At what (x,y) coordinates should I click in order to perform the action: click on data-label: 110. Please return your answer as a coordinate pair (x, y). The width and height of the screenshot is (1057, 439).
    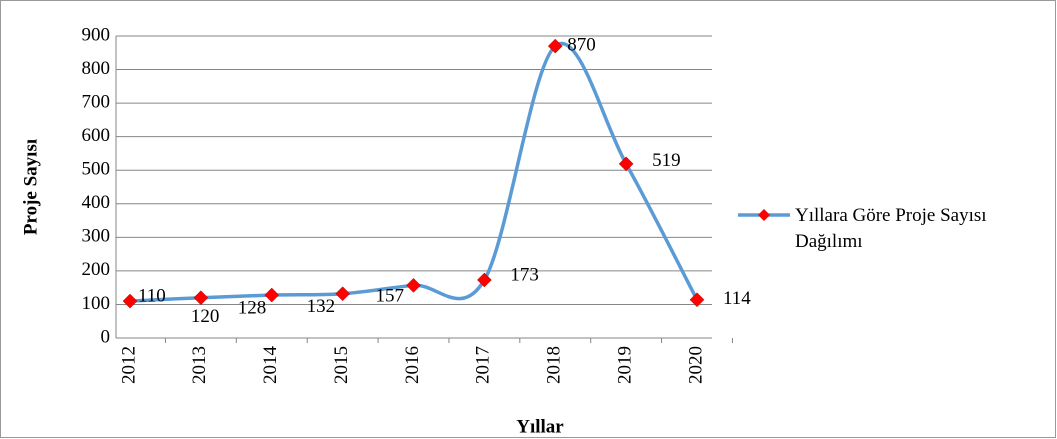
    Looking at the image, I should click on (152, 295).